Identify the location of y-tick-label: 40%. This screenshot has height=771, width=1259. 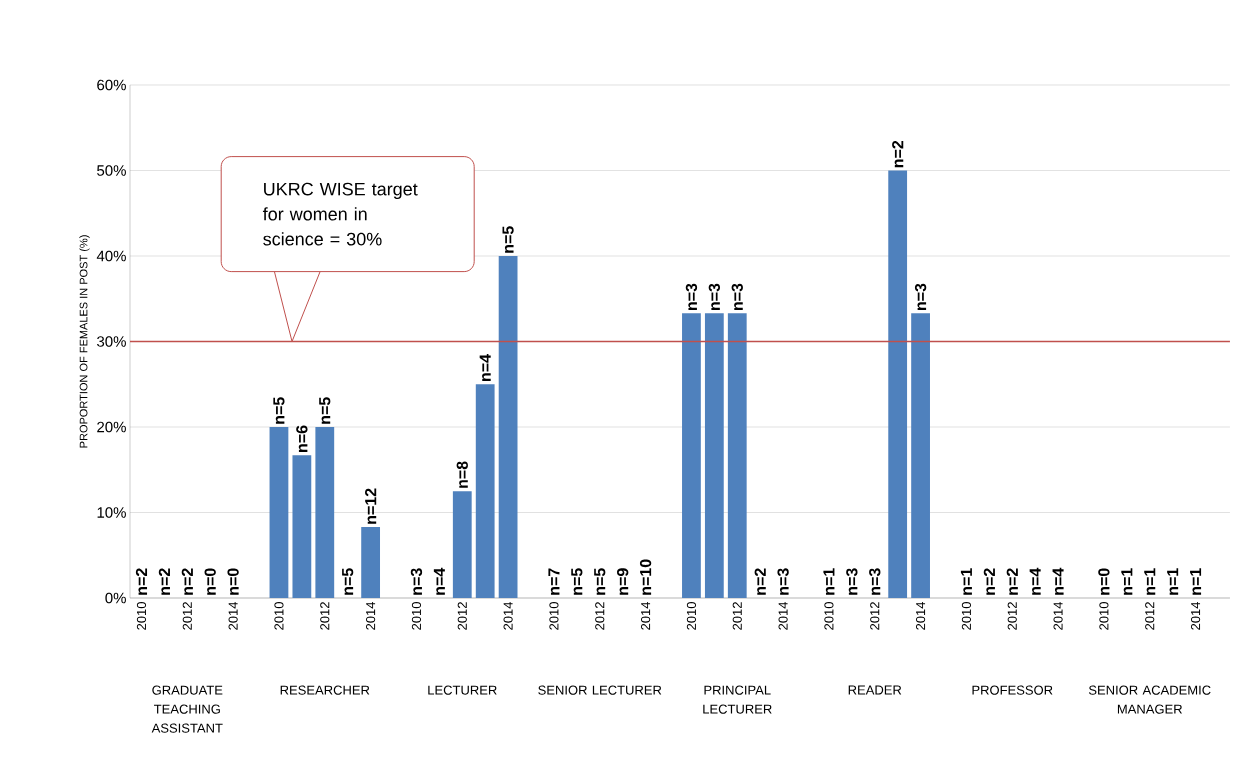
(111, 256).